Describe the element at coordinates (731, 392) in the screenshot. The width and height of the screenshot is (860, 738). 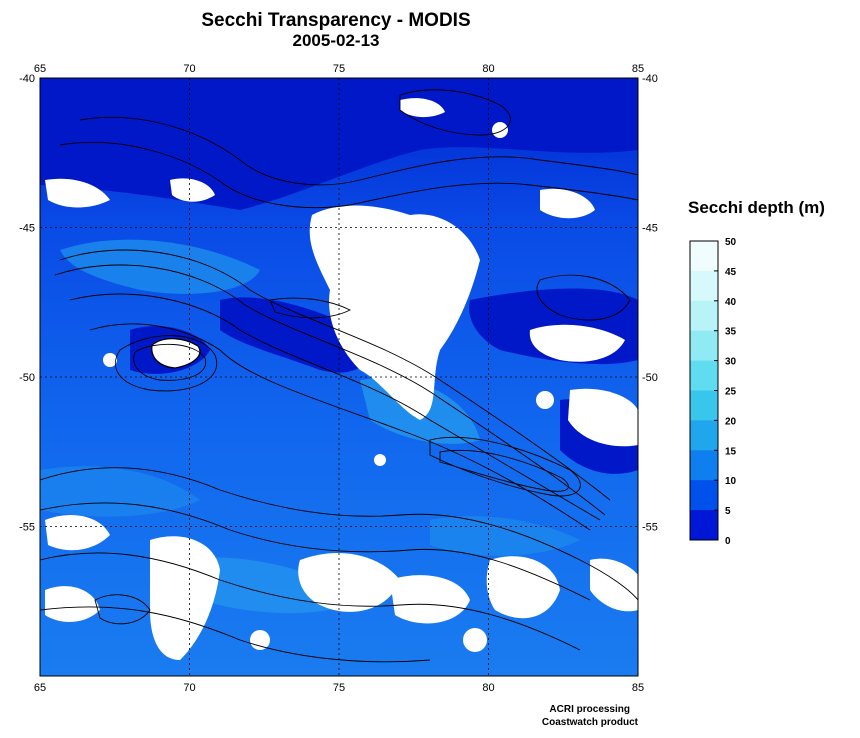
I see `colorbar-tick-label: 25` at that location.